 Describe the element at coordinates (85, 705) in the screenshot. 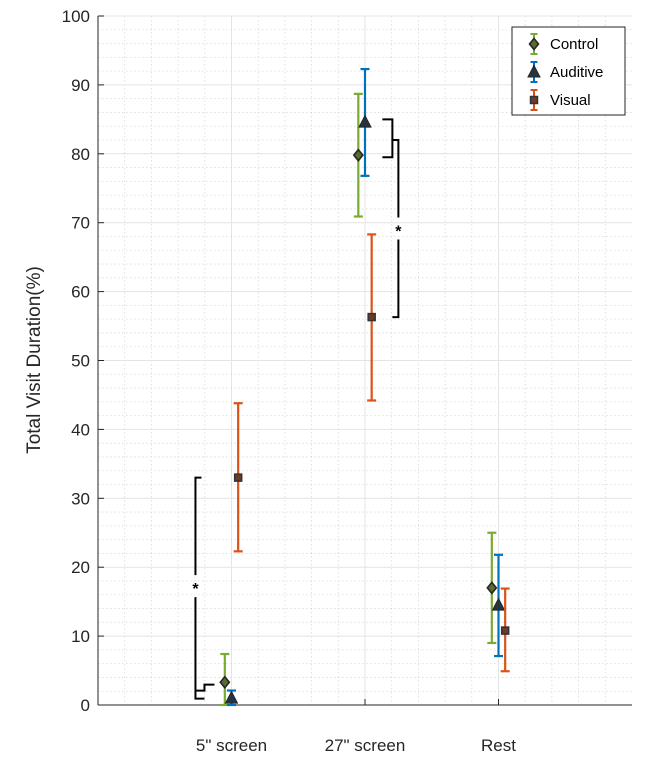

I see `y-tick-label: 0` at that location.